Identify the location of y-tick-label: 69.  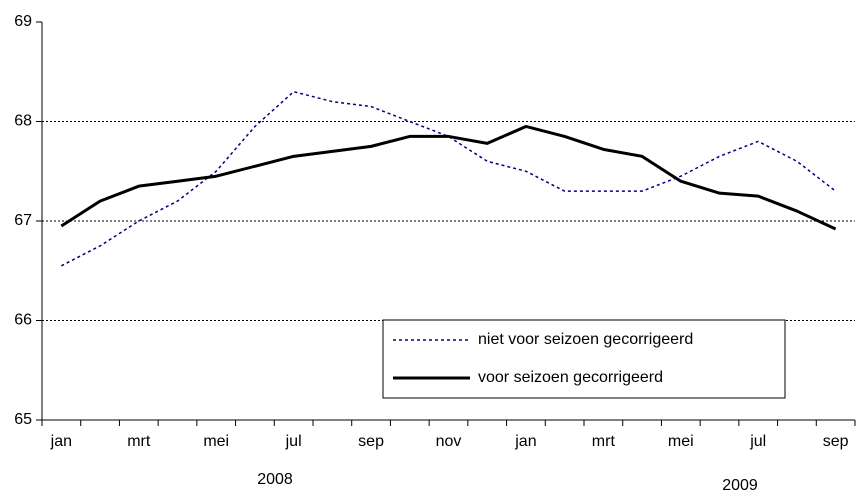
(23, 21).